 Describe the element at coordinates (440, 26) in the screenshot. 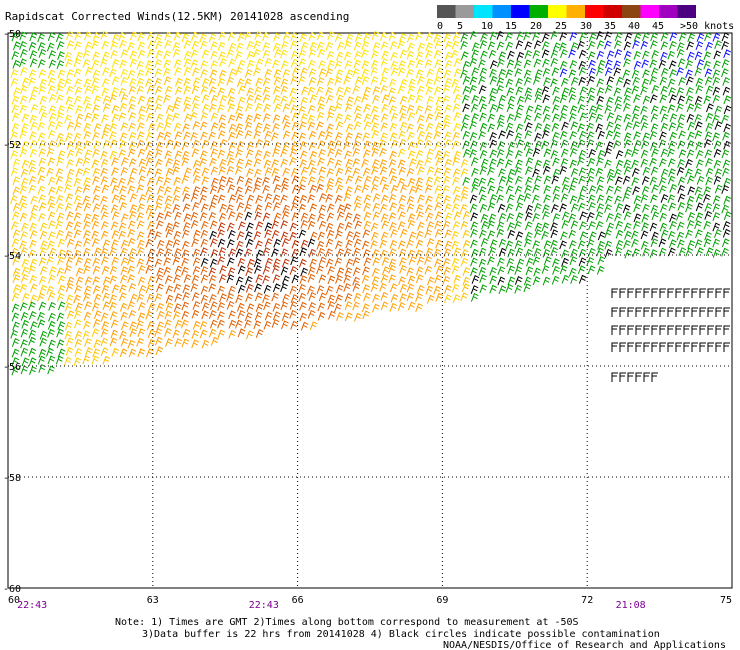

I see `legend-label: 0` at that location.